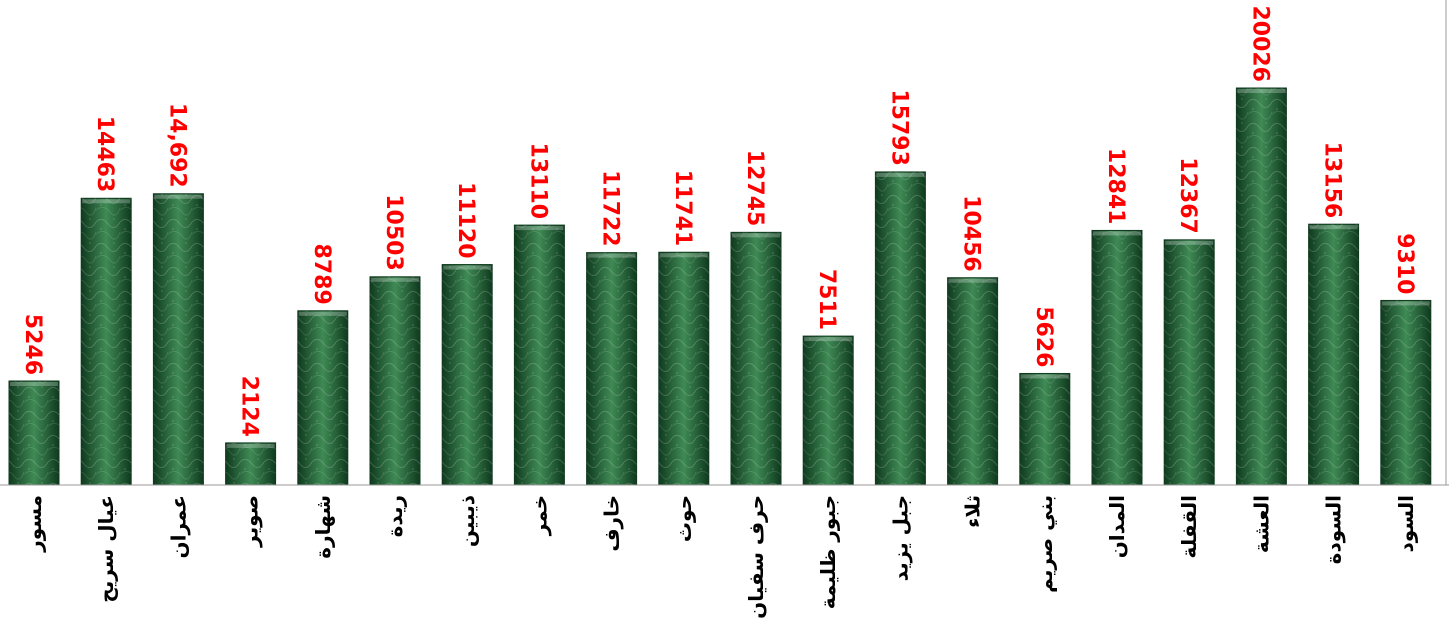 The height and width of the screenshot is (620, 1449). Describe the element at coordinates (467, 521) in the screenshot. I see `category-label: ذيبين` at that location.